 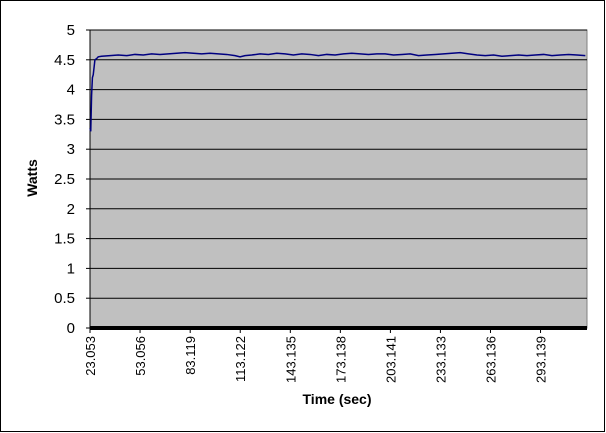 I want to click on y-tick-label: 1, so click(x=71, y=268).